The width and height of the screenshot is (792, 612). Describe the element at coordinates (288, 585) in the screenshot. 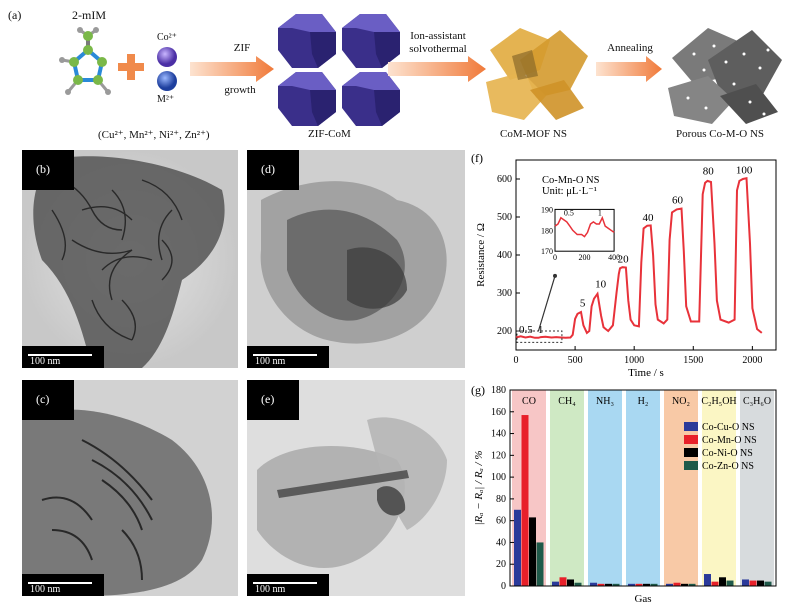

I see `scalebar-e` at that location.